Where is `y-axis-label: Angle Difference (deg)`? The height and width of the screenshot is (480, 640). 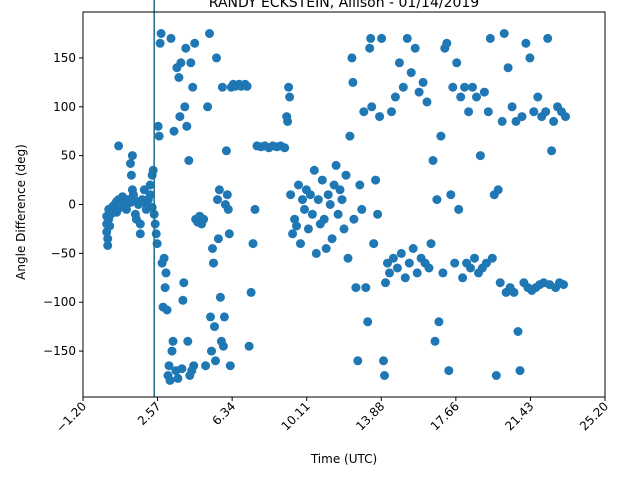 y-axis-label: Angle Difference (deg) is located at coordinates (21, 212).